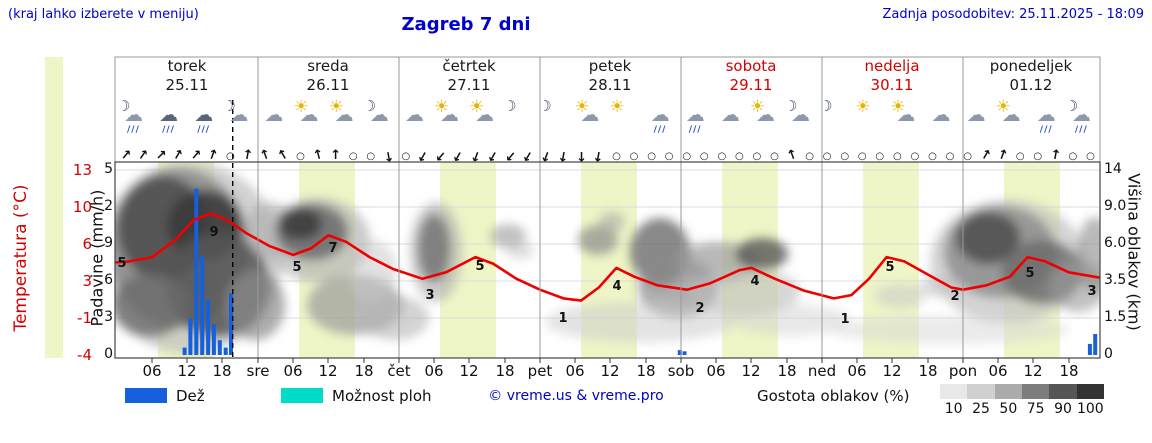 The image size is (1152, 443). What do you see at coordinates (1035, 409) in the screenshot?
I see `cloud-density-scale-number: 75` at bounding box center [1035, 409].